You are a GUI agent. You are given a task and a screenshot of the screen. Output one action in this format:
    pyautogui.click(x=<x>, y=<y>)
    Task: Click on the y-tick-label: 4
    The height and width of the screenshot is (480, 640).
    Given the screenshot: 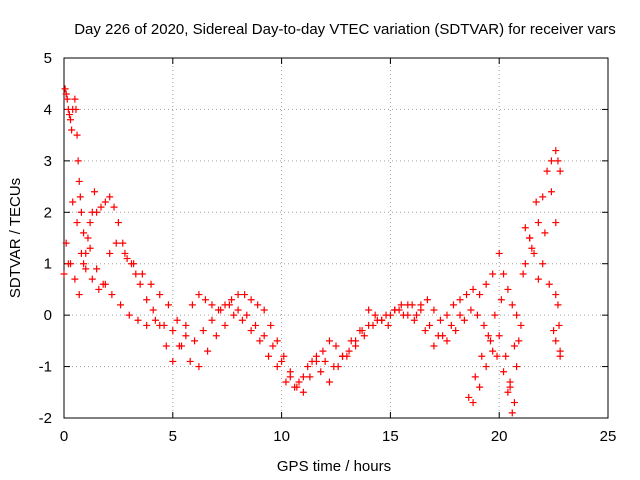 What is the action you would take?
    pyautogui.click(x=48, y=109)
    